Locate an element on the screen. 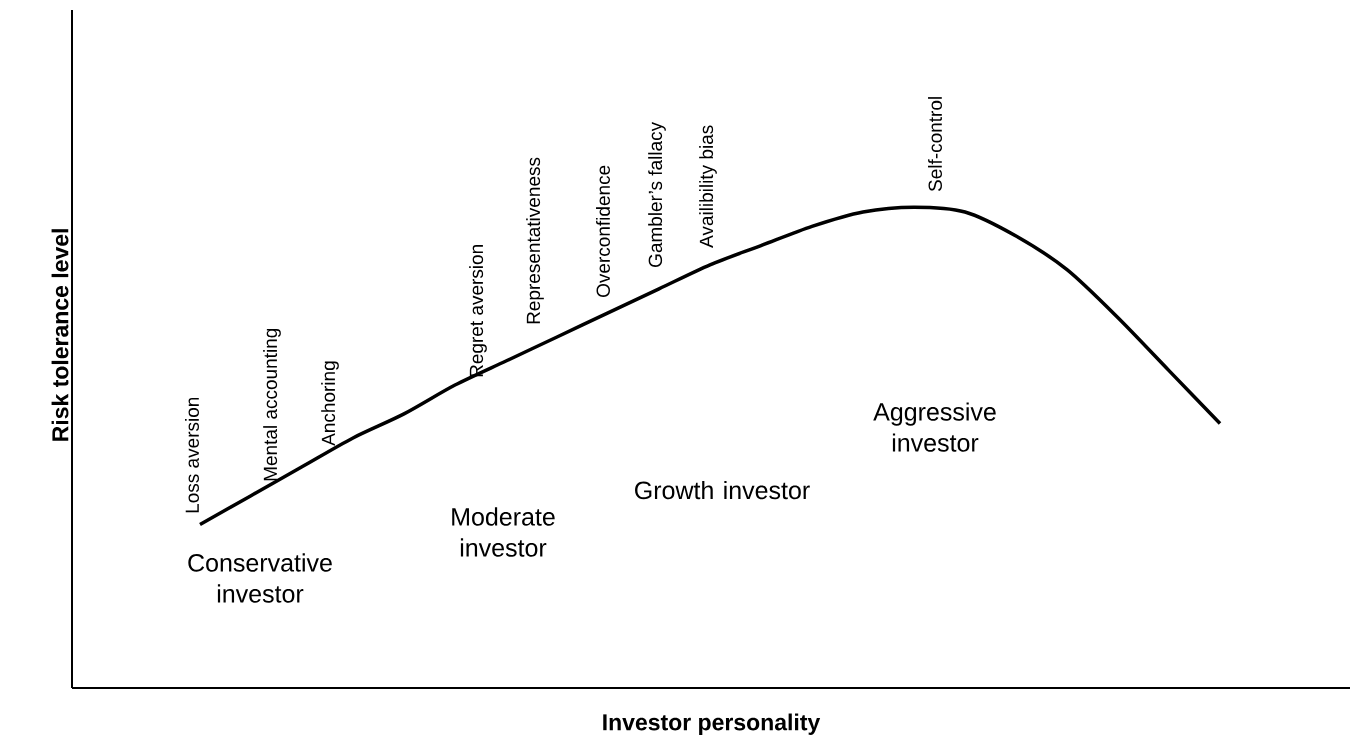 This screenshot has width=1355, height=742. annotation: Anchoring is located at coordinates (330, 403).